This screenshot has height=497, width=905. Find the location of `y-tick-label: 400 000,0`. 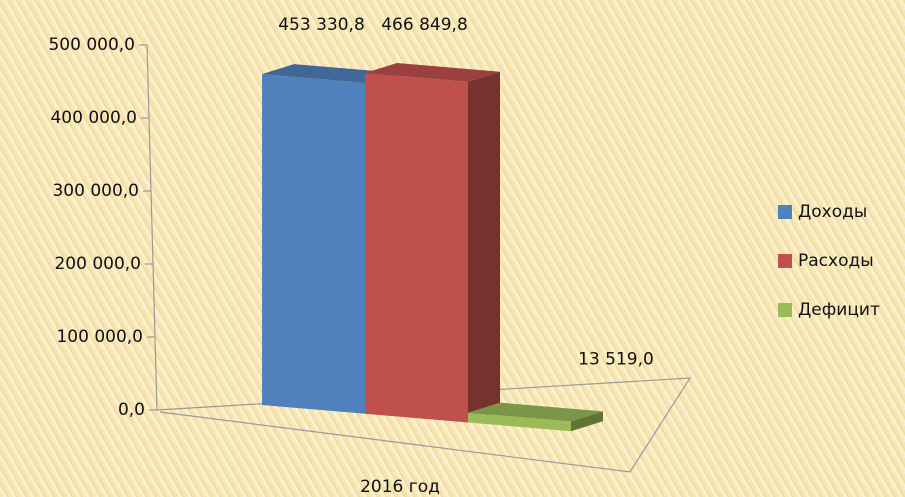

y-tick-label: 400 000,0 is located at coordinates (93, 118).